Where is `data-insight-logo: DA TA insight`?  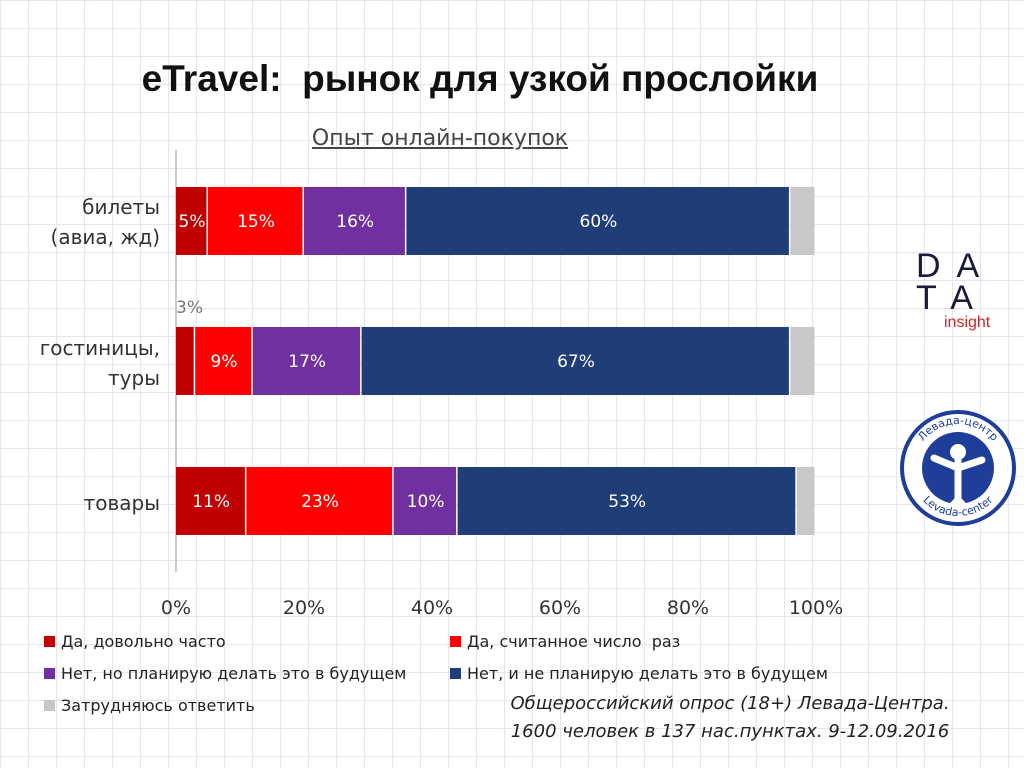 data-insight-logo: DA TA insight is located at coordinates (966, 289).